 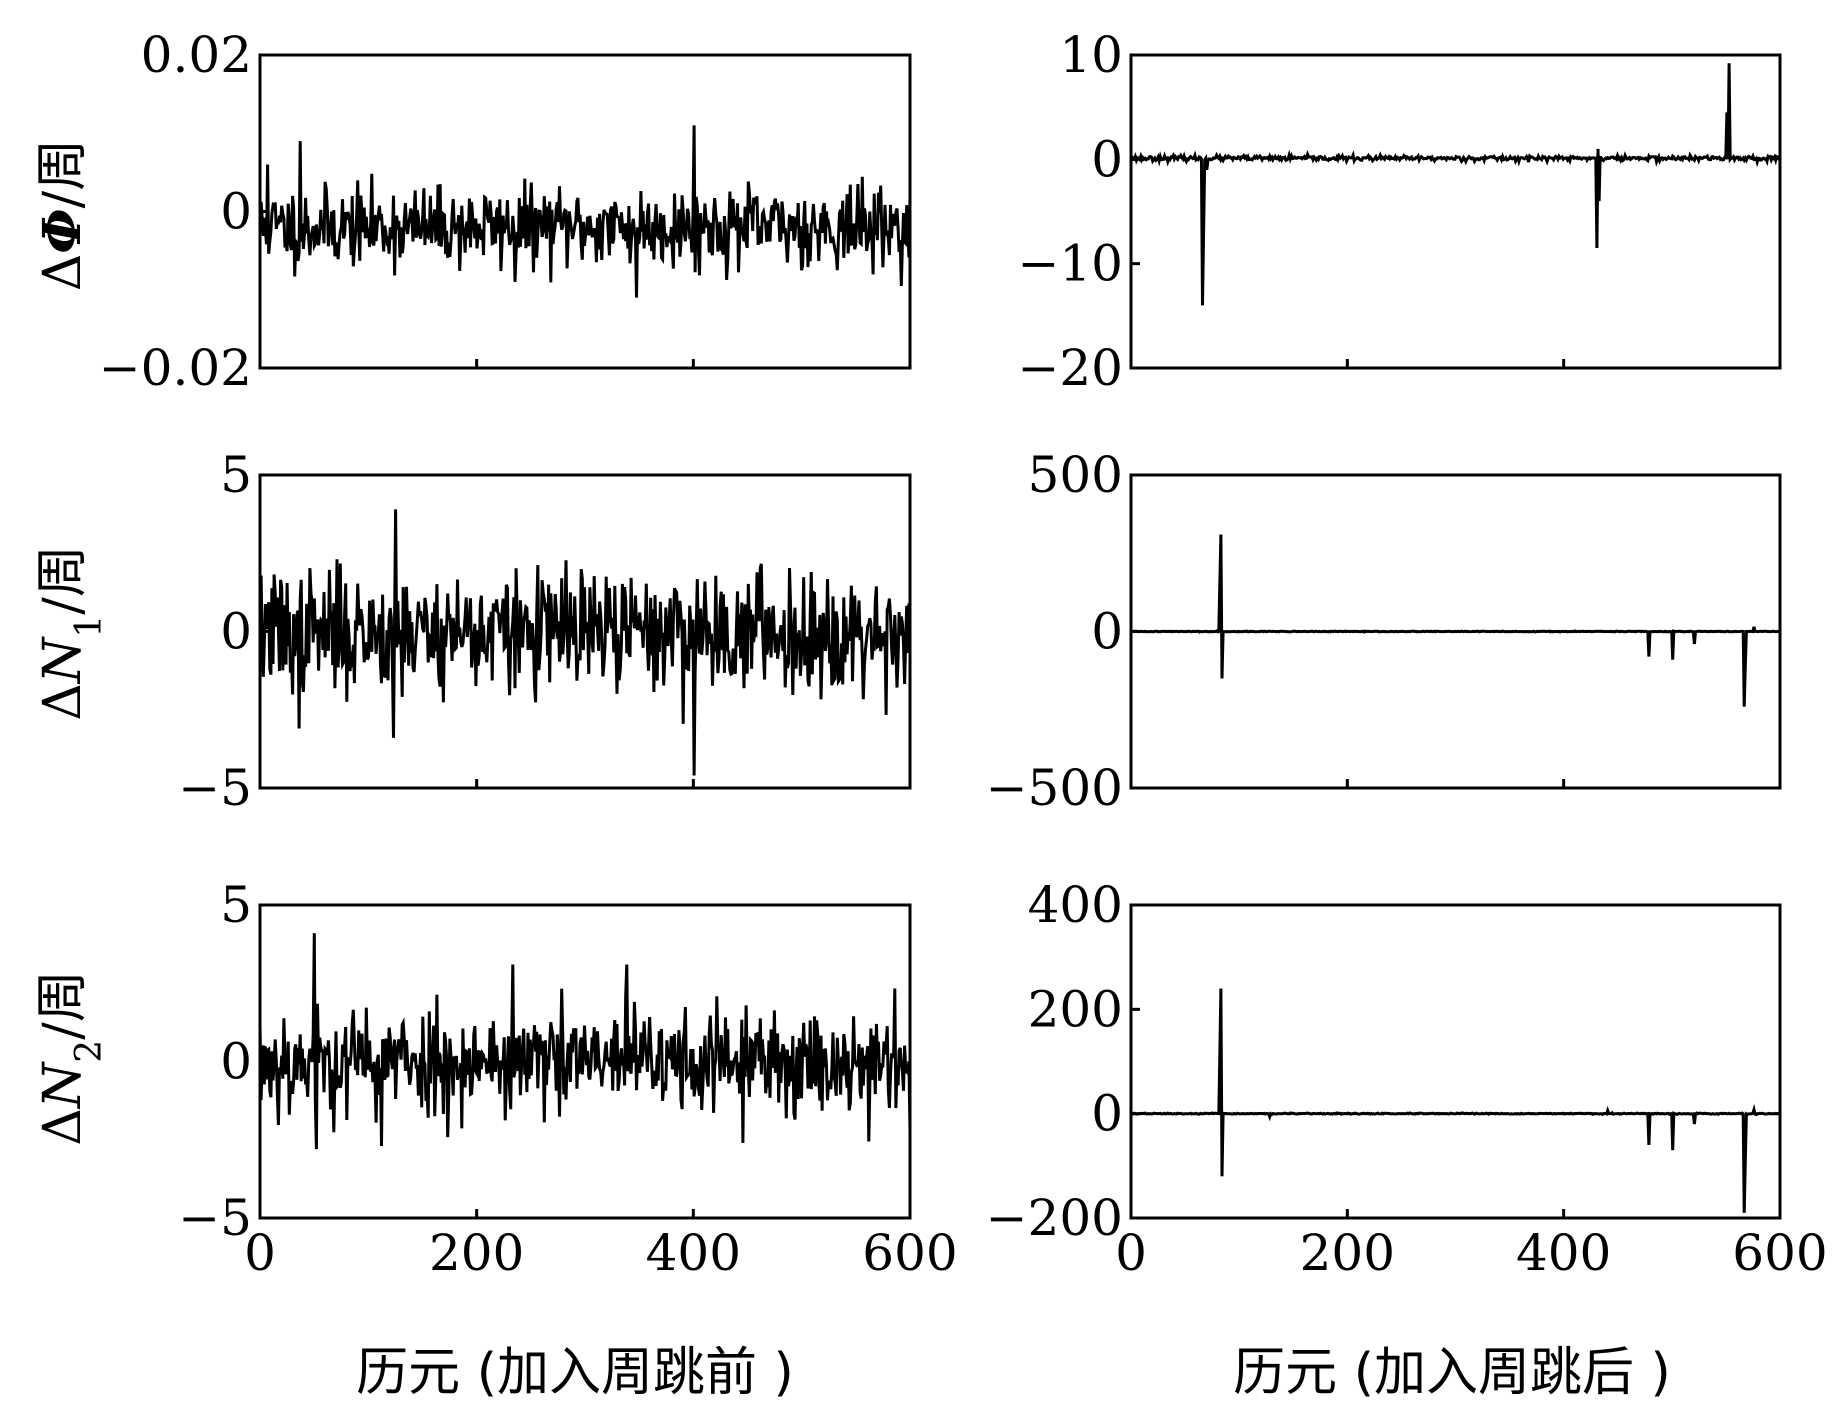 What do you see at coordinates (1054, 1218) in the screenshot?
I see `y-tick-label: −200` at bounding box center [1054, 1218].